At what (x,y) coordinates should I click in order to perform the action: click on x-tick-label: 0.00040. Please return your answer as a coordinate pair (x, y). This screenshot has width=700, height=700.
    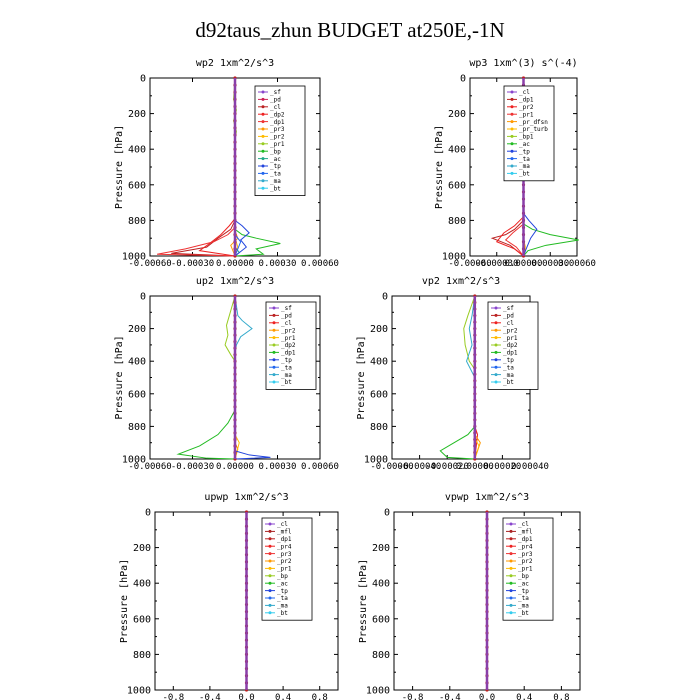
    Looking at the image, I should click on (530, 467).